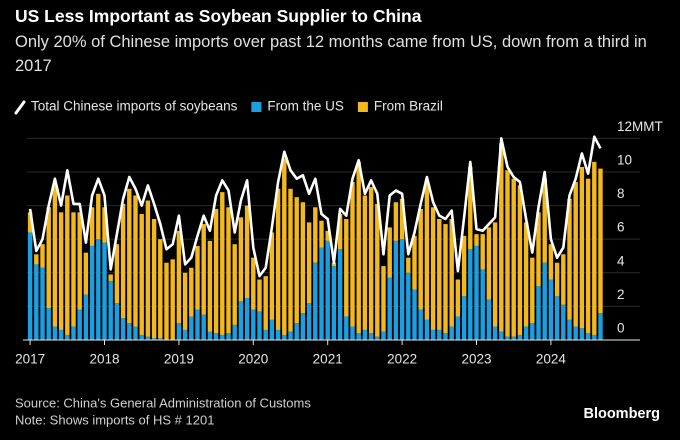 The width and height of the screenshot is (680, 440). Describe the element at coordinates (640, 126) in the screenshot. I see `y-tick-label: 12MMT` at that location.